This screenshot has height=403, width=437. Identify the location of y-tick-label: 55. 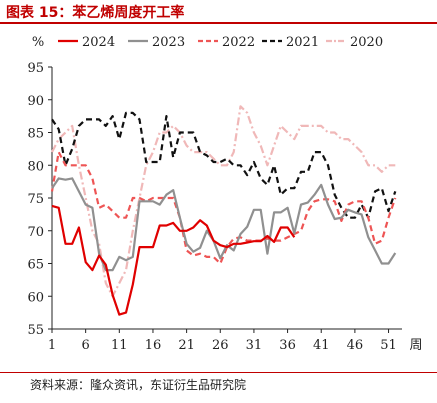
(35, 330).